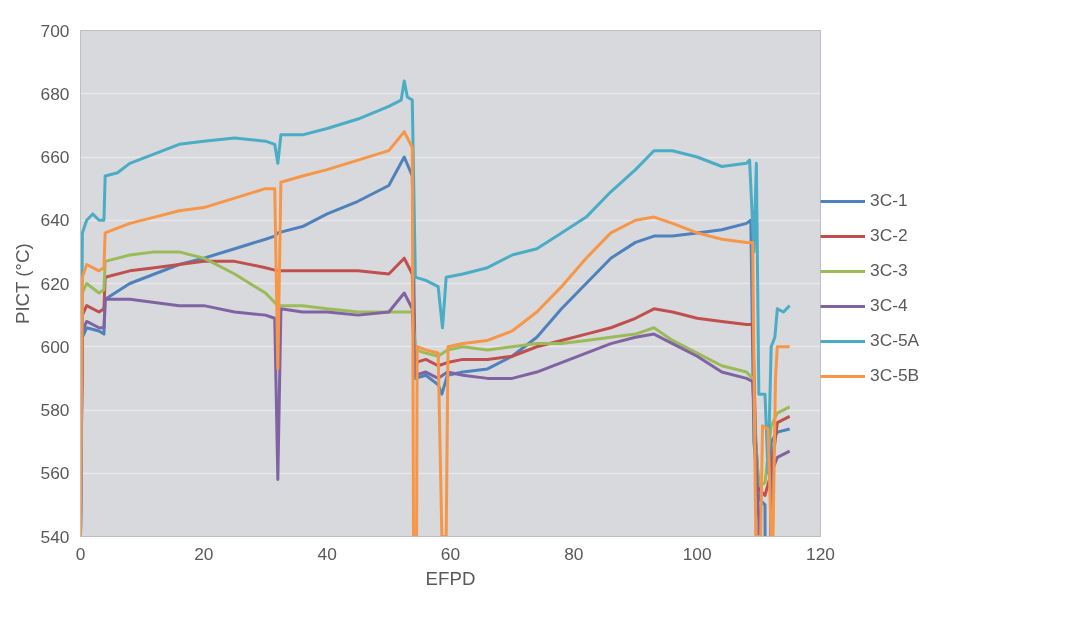  What do you see at coordinates (327, 553) in the screenshot?
I see `x-tick-label: 40` at bounding box center [327, 553].